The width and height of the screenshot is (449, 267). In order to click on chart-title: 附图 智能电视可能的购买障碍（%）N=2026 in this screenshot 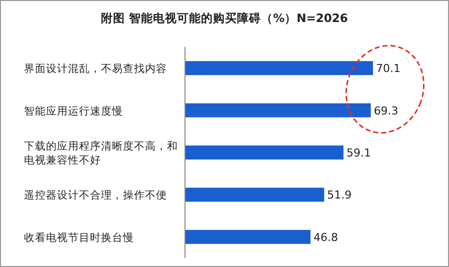, I will do `click(224, 18)`.